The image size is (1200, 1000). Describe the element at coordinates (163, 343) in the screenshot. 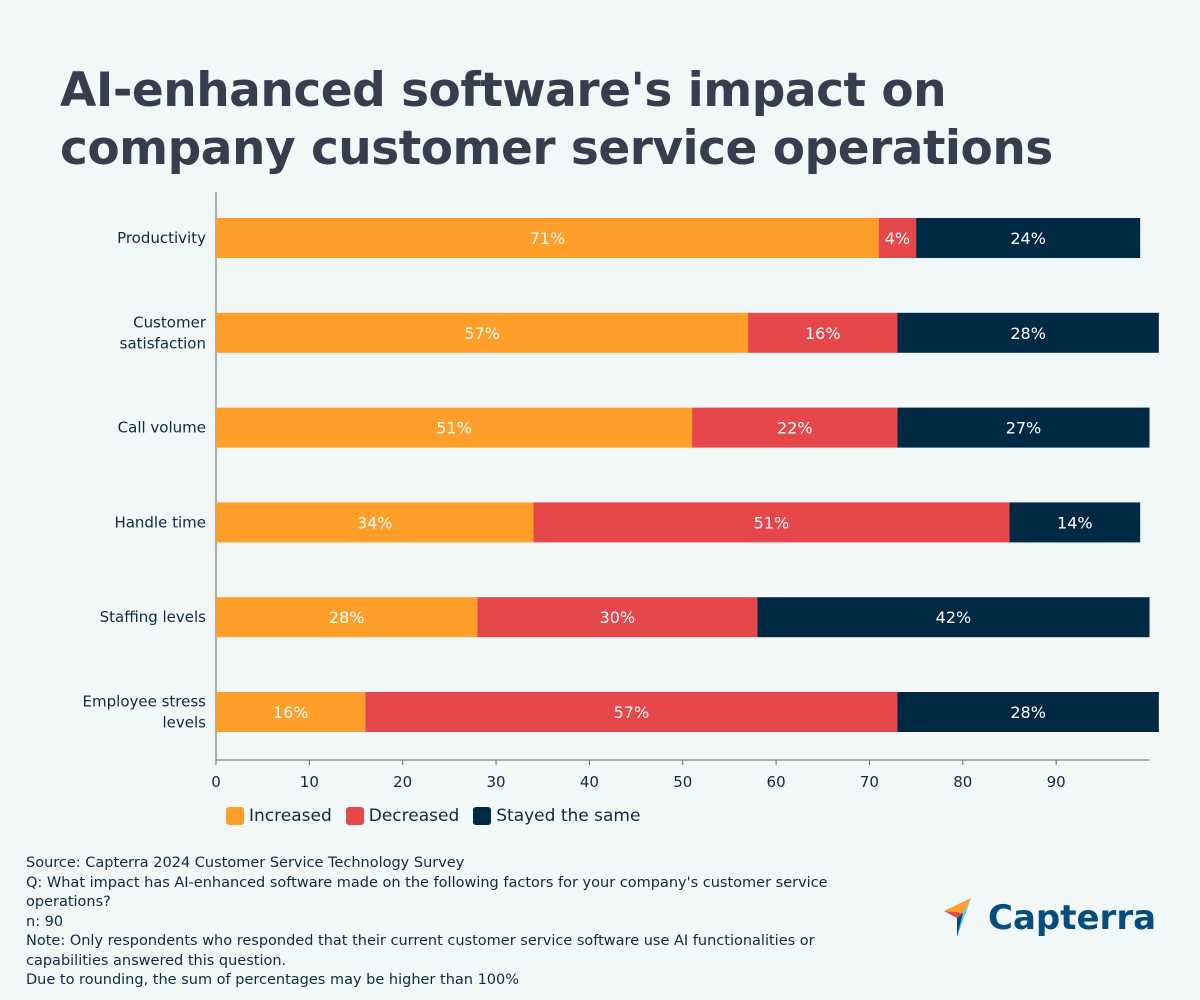

I see `category-label: satisfaction` at that location.